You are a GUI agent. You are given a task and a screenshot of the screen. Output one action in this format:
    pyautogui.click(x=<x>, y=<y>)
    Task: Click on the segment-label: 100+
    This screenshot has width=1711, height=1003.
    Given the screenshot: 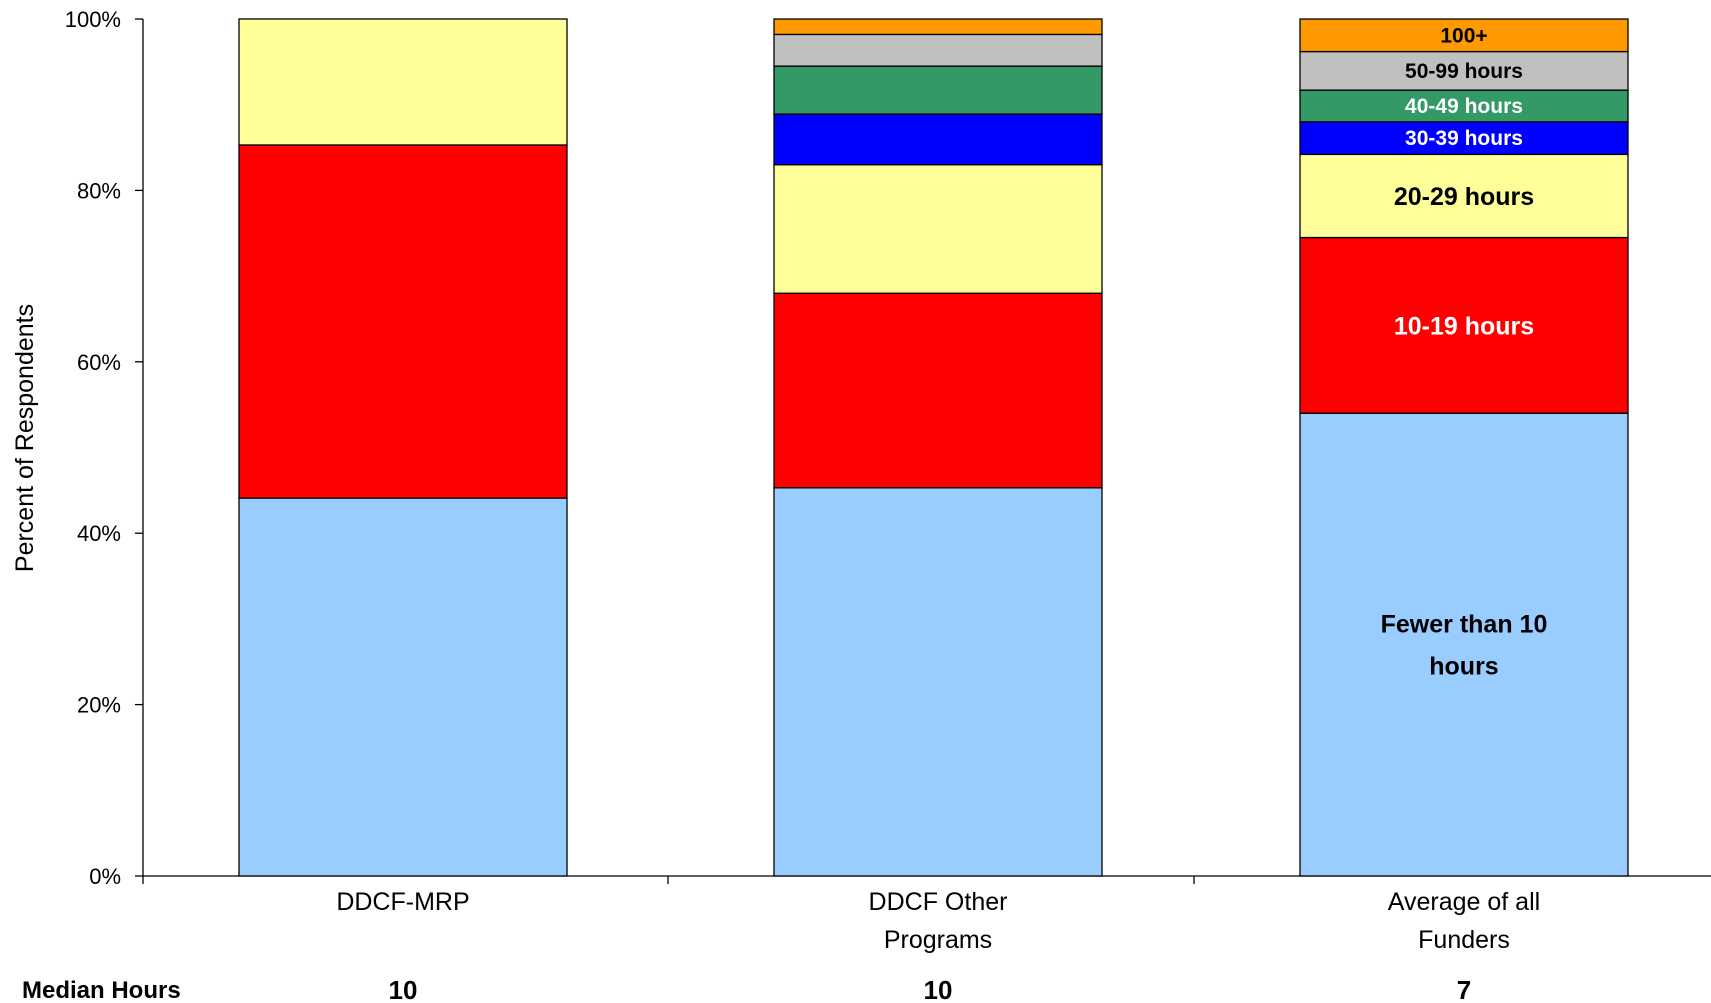 What is the action you would take?
    pyautogui.click(x=1463, y=35)
    